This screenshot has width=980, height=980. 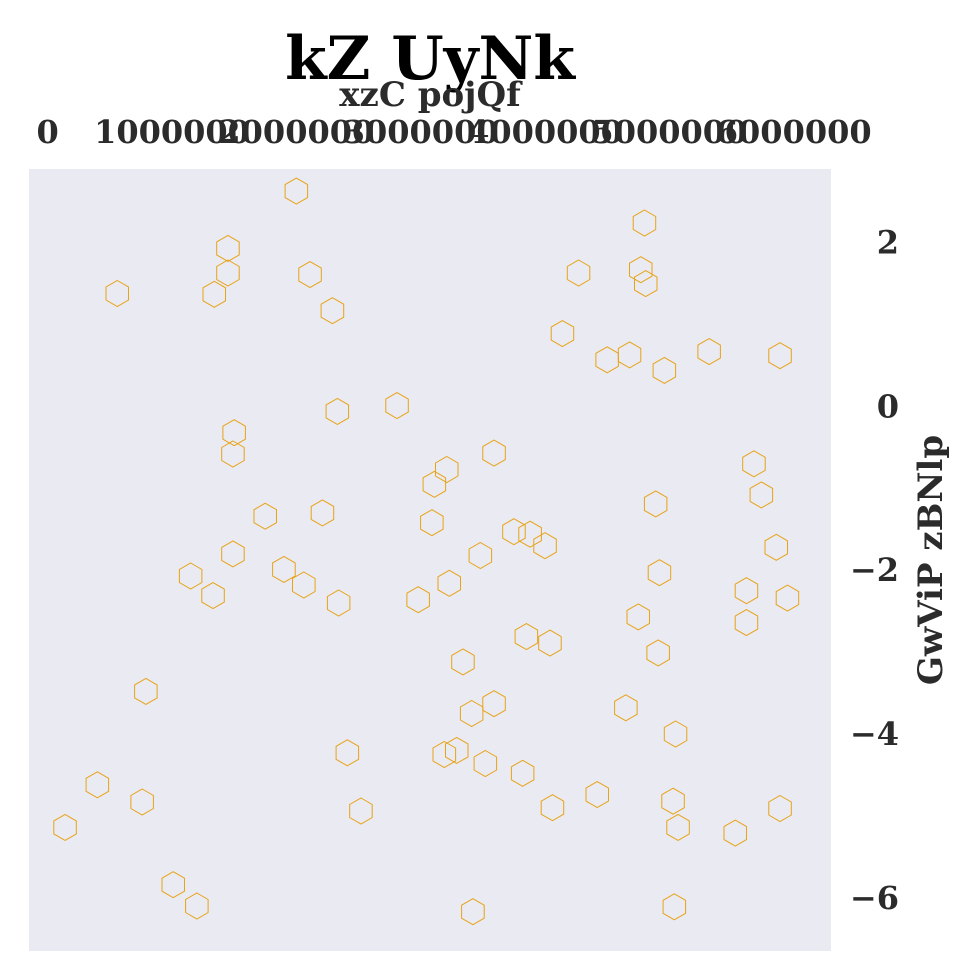 What do you see at coordinates (874, 898) in the screenshot?
I see `y-tick-label: −6` at bounding box center [874, 898].